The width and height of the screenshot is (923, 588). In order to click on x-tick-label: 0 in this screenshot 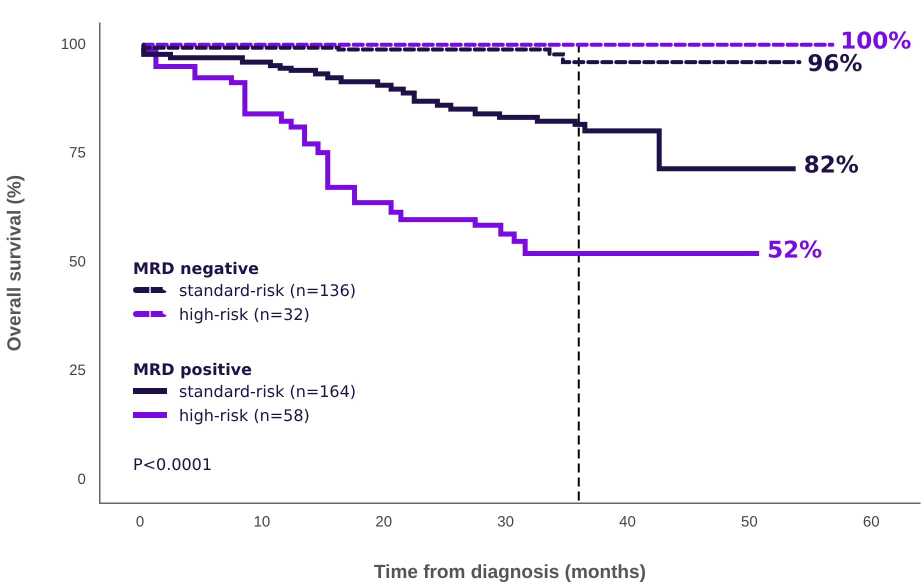, I will do `click(140, 521)`.